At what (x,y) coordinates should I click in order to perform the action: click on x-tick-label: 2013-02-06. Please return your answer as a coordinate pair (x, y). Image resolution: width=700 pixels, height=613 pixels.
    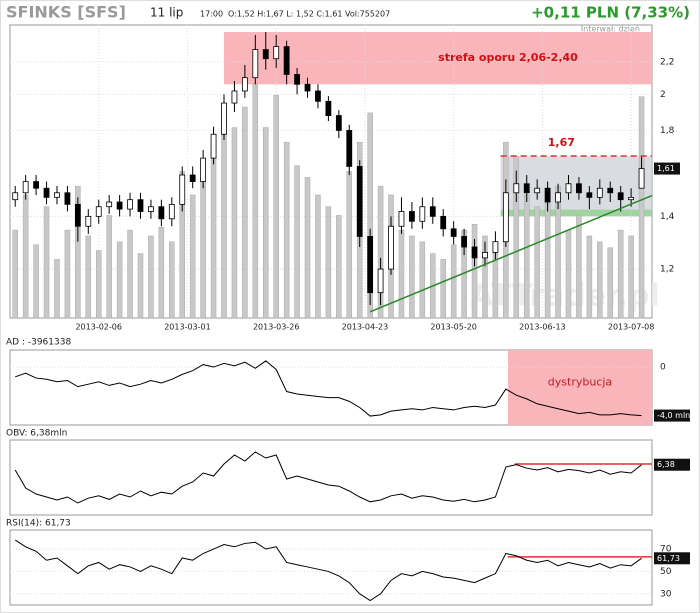
    Looking at the image, I should click on (98, 327).